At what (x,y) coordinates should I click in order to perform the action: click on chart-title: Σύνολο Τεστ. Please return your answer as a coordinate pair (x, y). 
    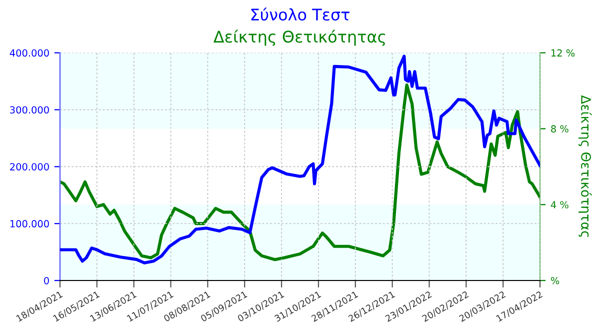
    Looking at the image, I should click on (300, 14).